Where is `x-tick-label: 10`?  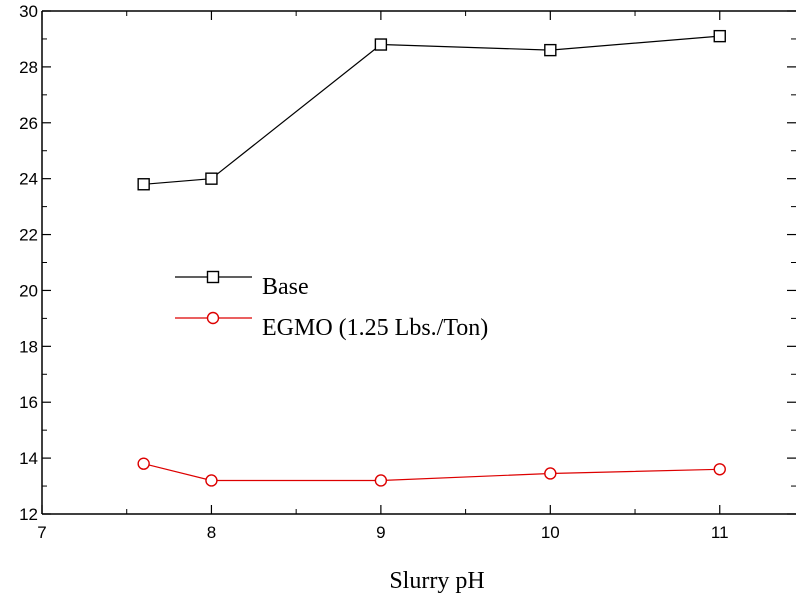 x-tick-label: 10 is located at coordinates (550, 532).